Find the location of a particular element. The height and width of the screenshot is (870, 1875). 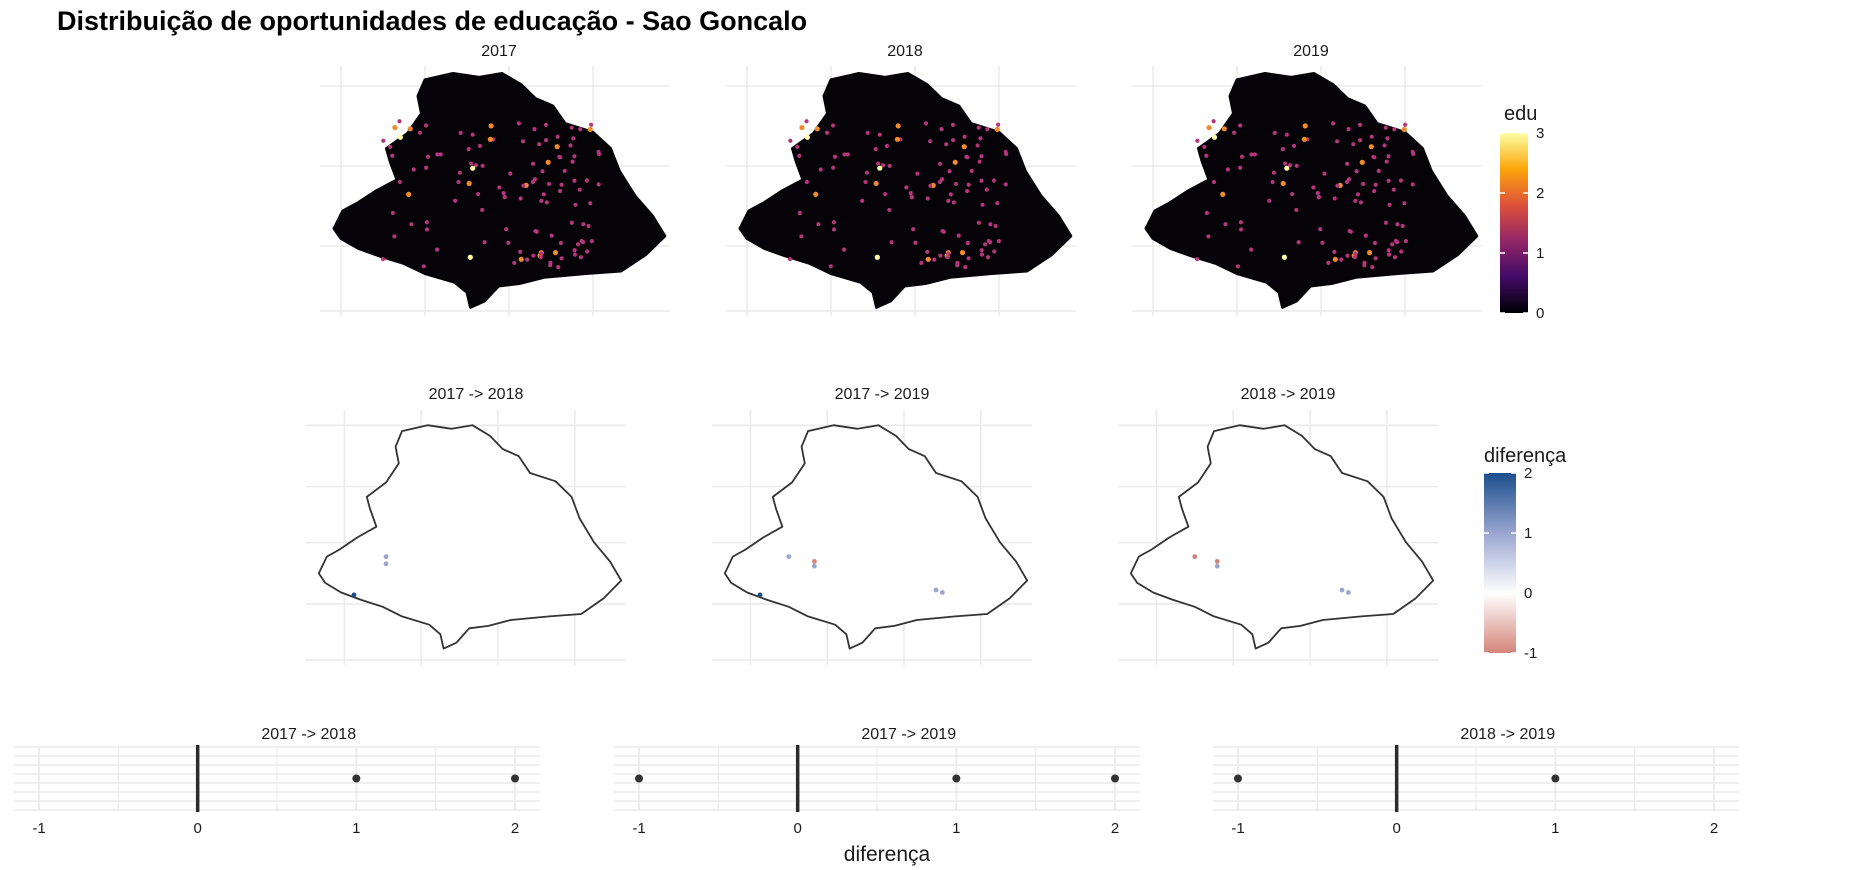

panel-label: 2018 is located at coordinates (905, 51).